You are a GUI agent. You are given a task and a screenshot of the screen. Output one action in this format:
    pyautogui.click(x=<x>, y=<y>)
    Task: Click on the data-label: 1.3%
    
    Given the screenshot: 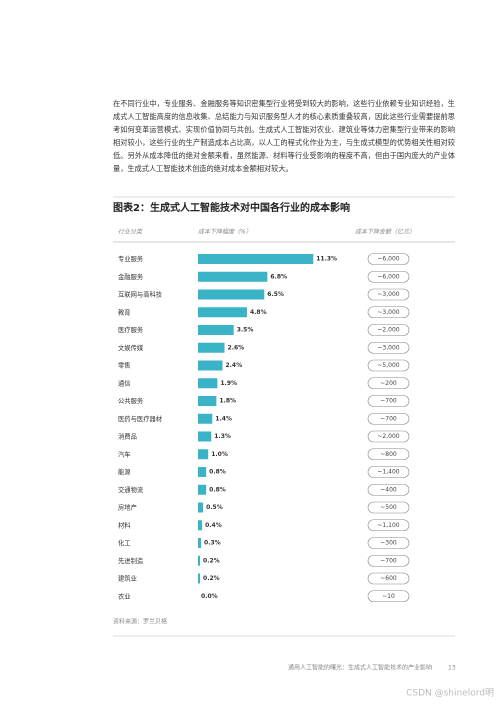 What is the action you would take?
    pyautogui.click(x=222, y=436)
    